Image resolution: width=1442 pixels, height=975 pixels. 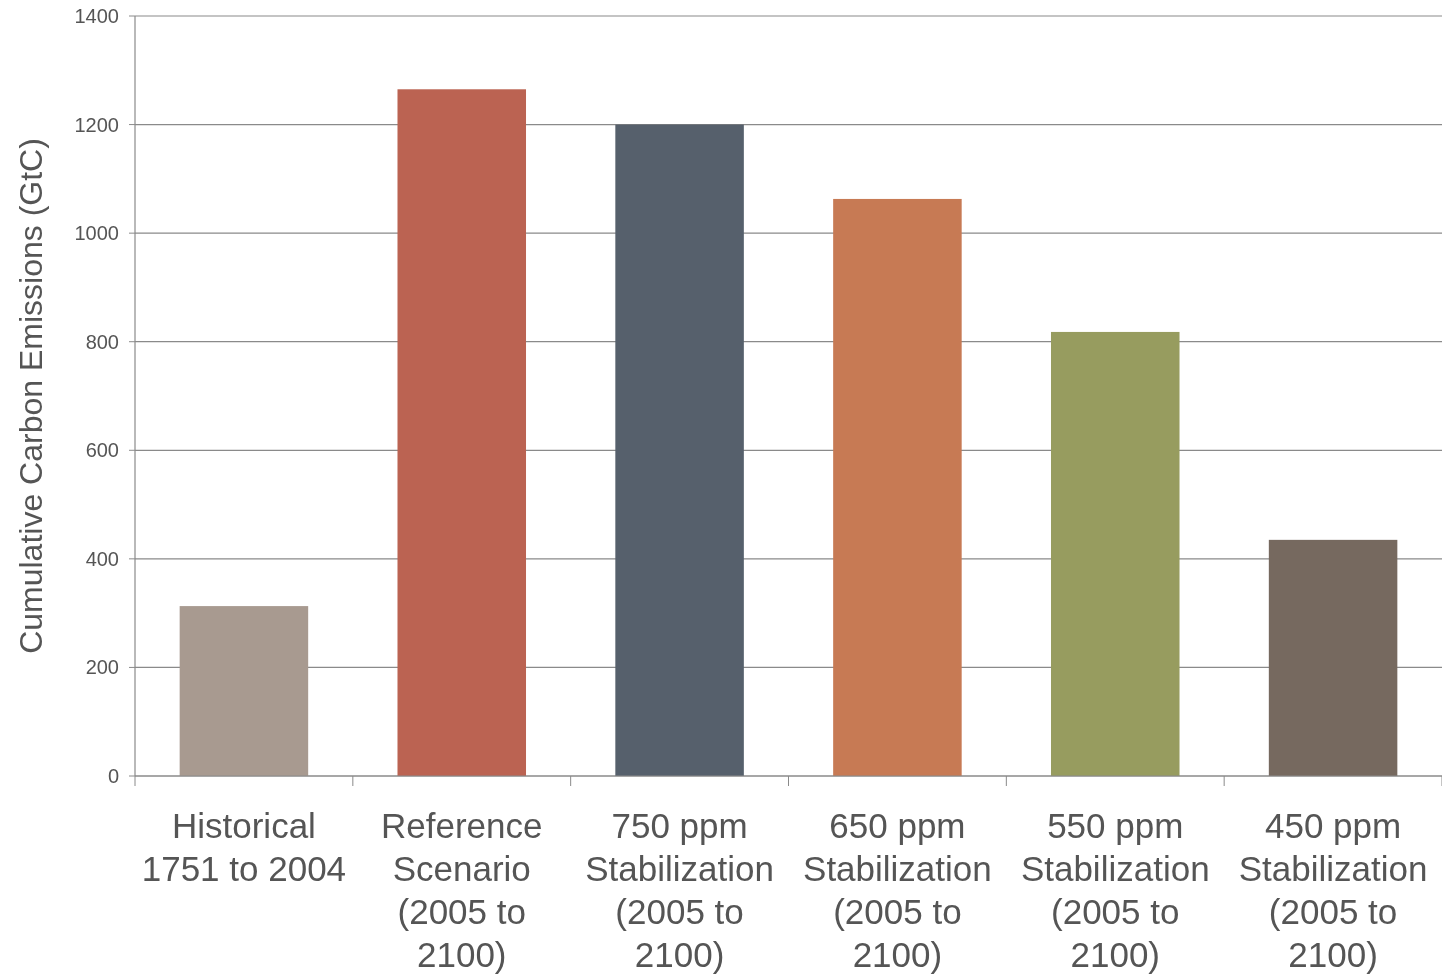 I want to click on x-tick-label: 550 ppm Stabilization (2005 to 2100), so click(x=1115, y=890).